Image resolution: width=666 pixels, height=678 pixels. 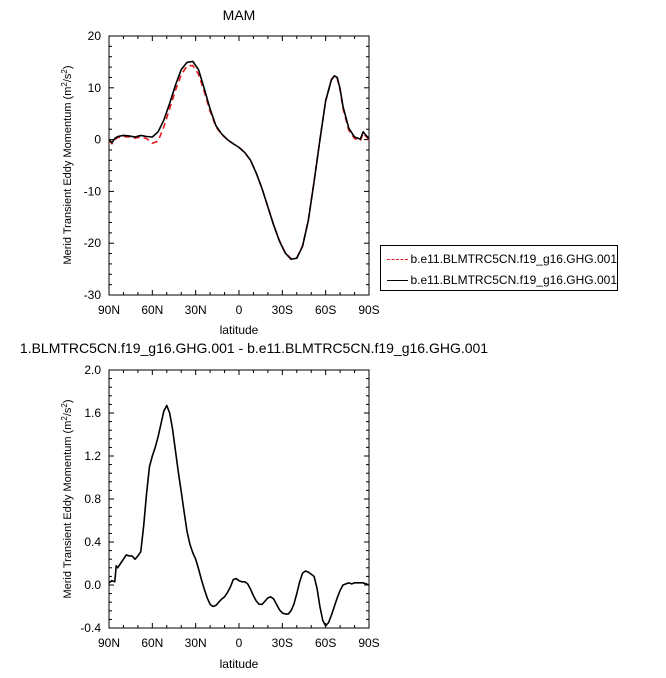 I want to click on legend-swatch-solid, so click(x=398, y=280).